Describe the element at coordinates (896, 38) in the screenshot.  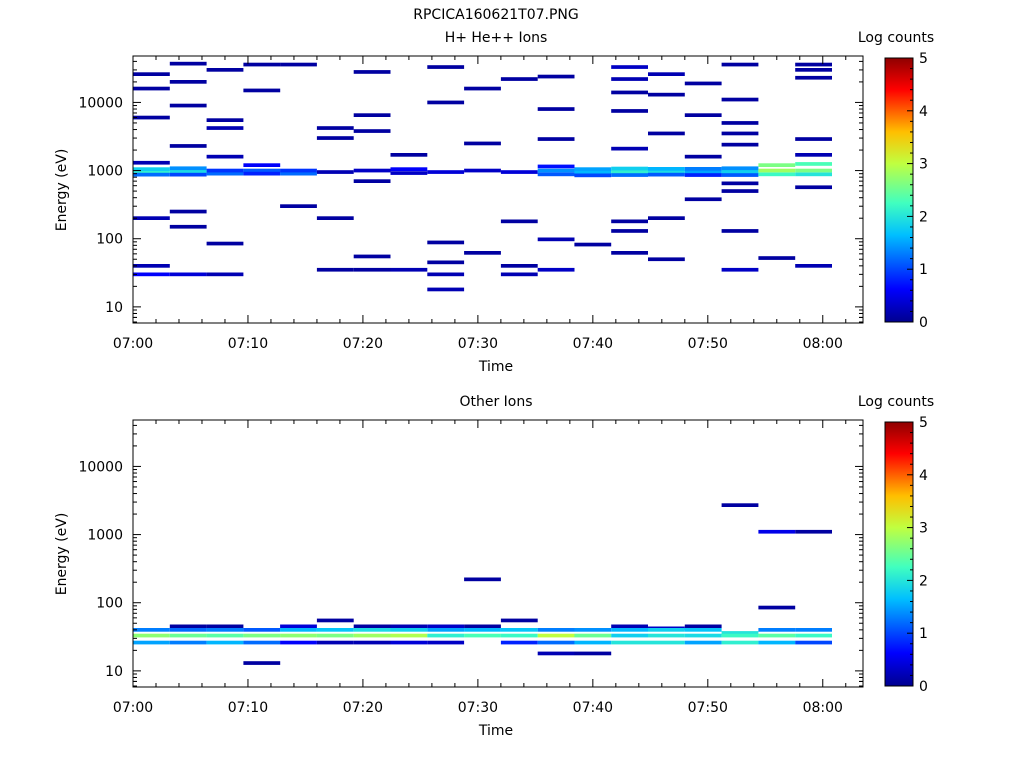
I see `colorbar-label: Log counts` at that location.